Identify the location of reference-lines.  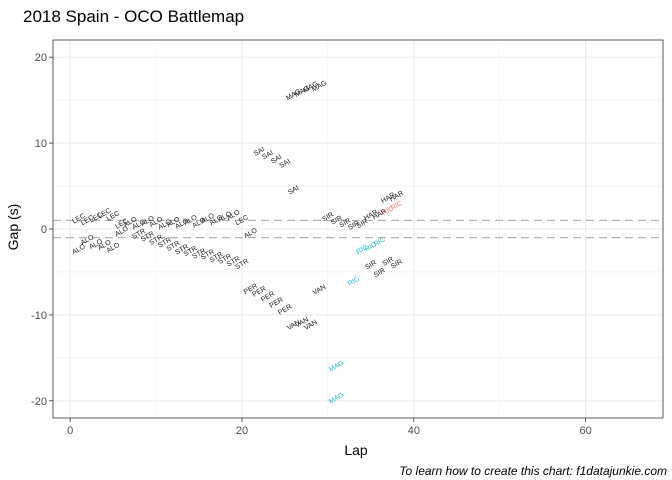
(358, 229).